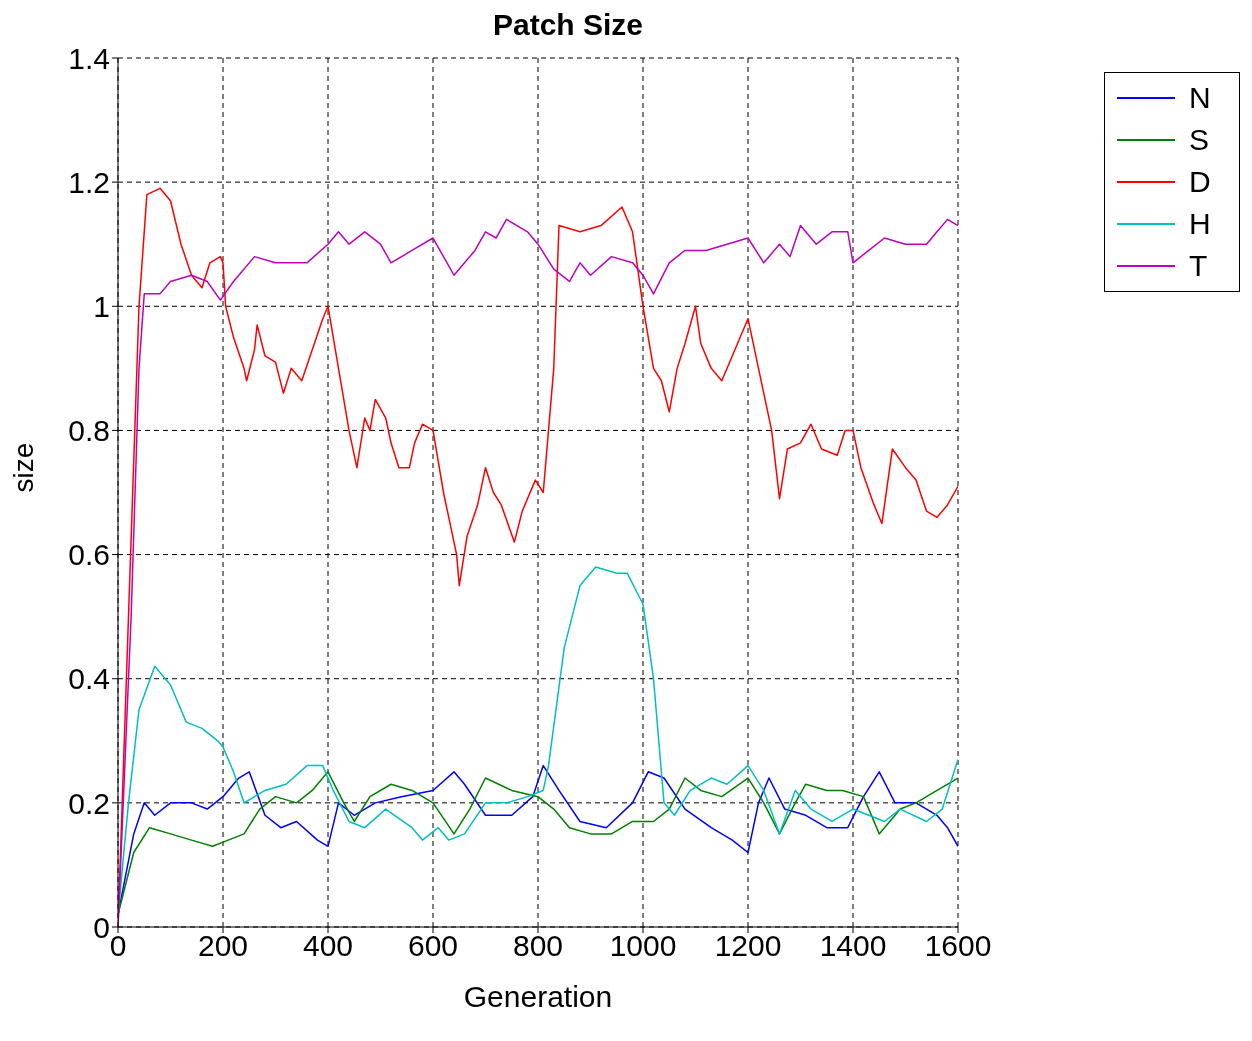 This screenshot has height=1041, width=1252. Describe the element at coordinates (23, 467) in the screenshot. I see `y-axis-title: size` at that location.